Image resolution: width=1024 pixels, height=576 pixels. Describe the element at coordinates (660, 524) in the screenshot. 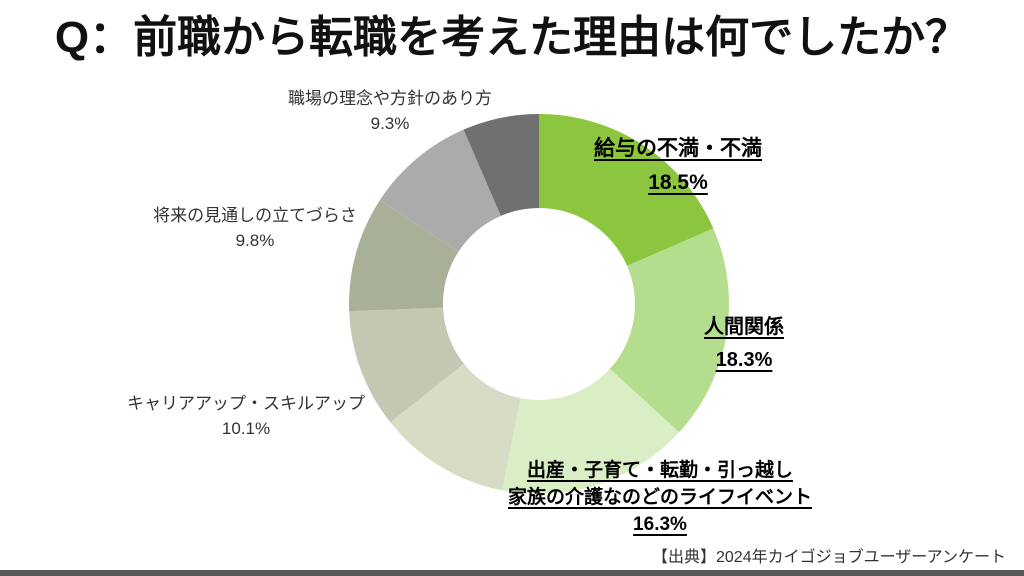

I see `callout-life-events-value: 16.3%` at that location.